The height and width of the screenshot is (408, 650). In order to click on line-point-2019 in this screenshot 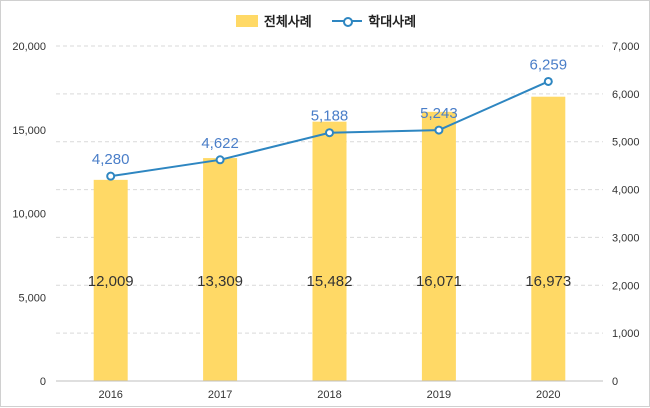, I will do `click(439, 130)`.